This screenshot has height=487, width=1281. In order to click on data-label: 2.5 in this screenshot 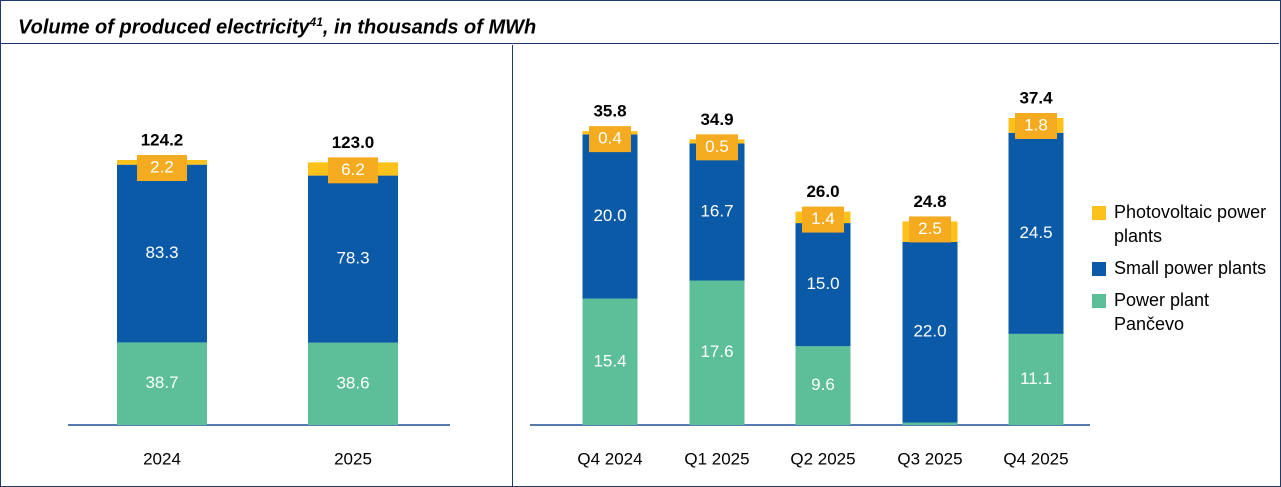, I will do `click(930, 228)`.